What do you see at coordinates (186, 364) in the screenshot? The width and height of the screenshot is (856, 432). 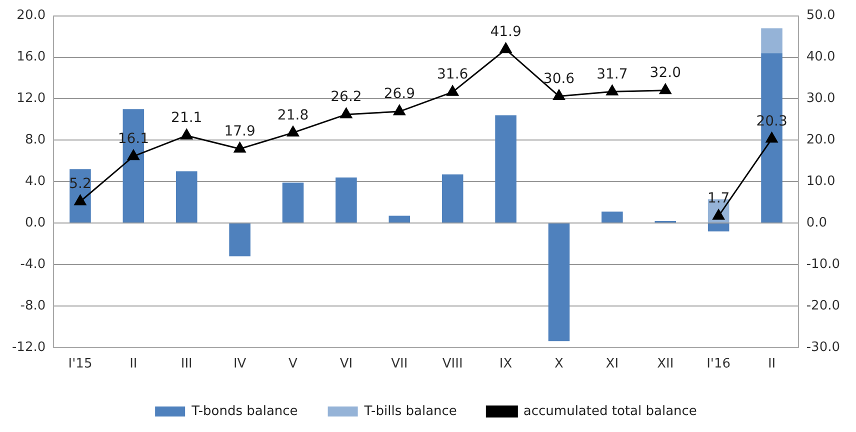 I see `x-tick-label: III` at bounding box center [186, 364].